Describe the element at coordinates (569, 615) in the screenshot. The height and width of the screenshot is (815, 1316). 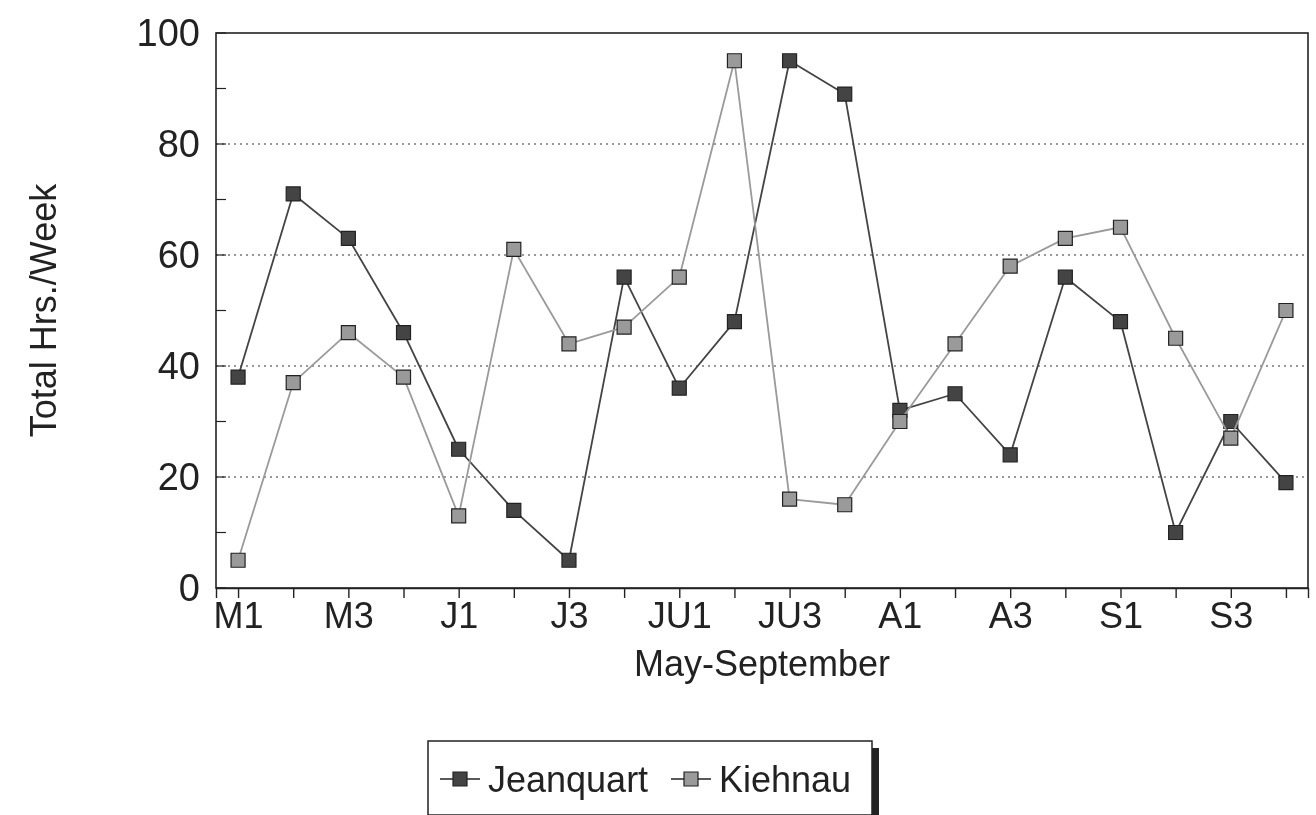
I see `x-tick-label: J3` at that location.